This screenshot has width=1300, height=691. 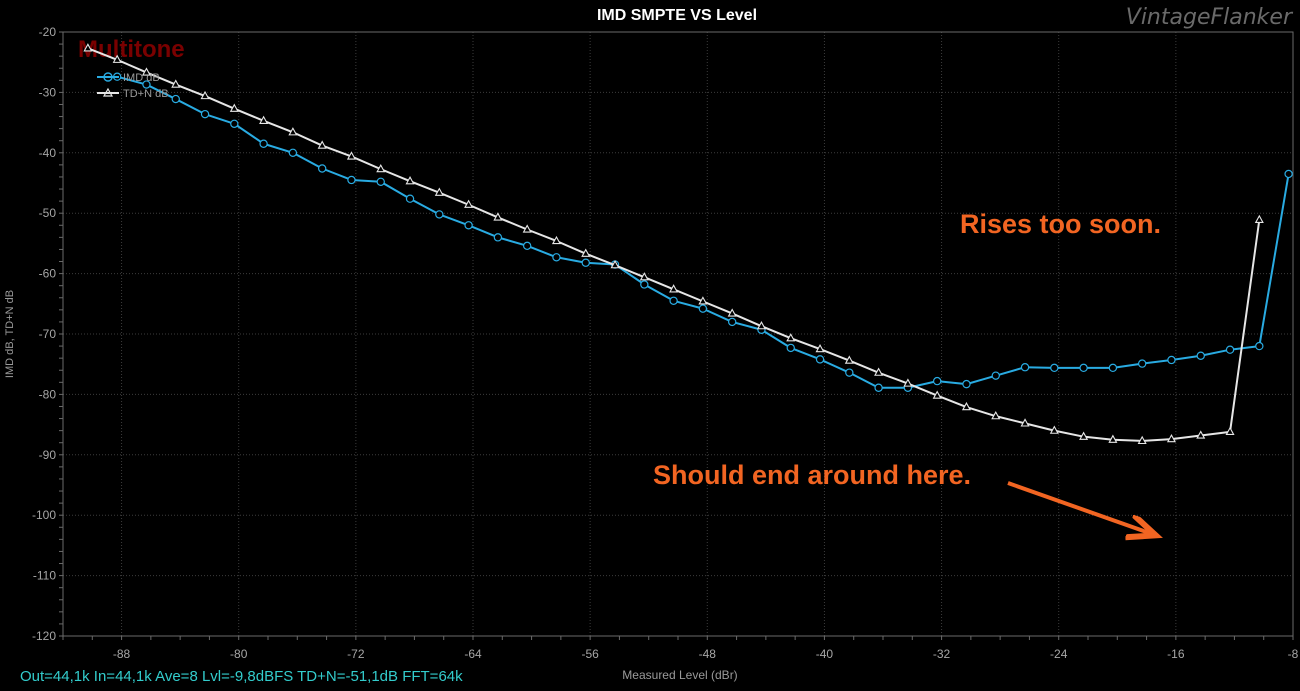 What do you see at coordinates (1176, 654) in the screenshot?
I see `x-tick-label: -16` at bounding box center [1176, 654].